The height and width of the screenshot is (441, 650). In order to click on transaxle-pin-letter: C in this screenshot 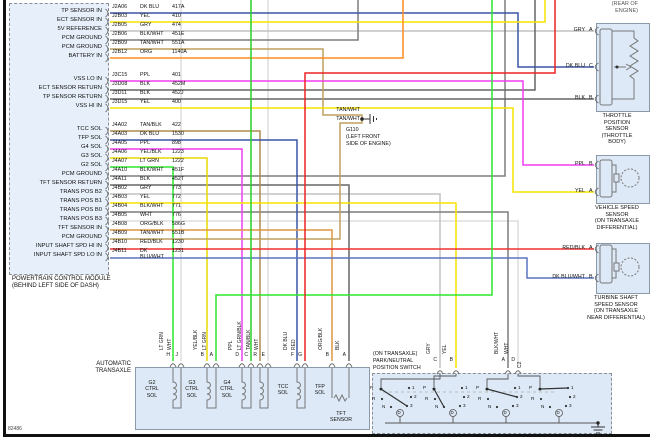, I will do `click(246, 355)`.